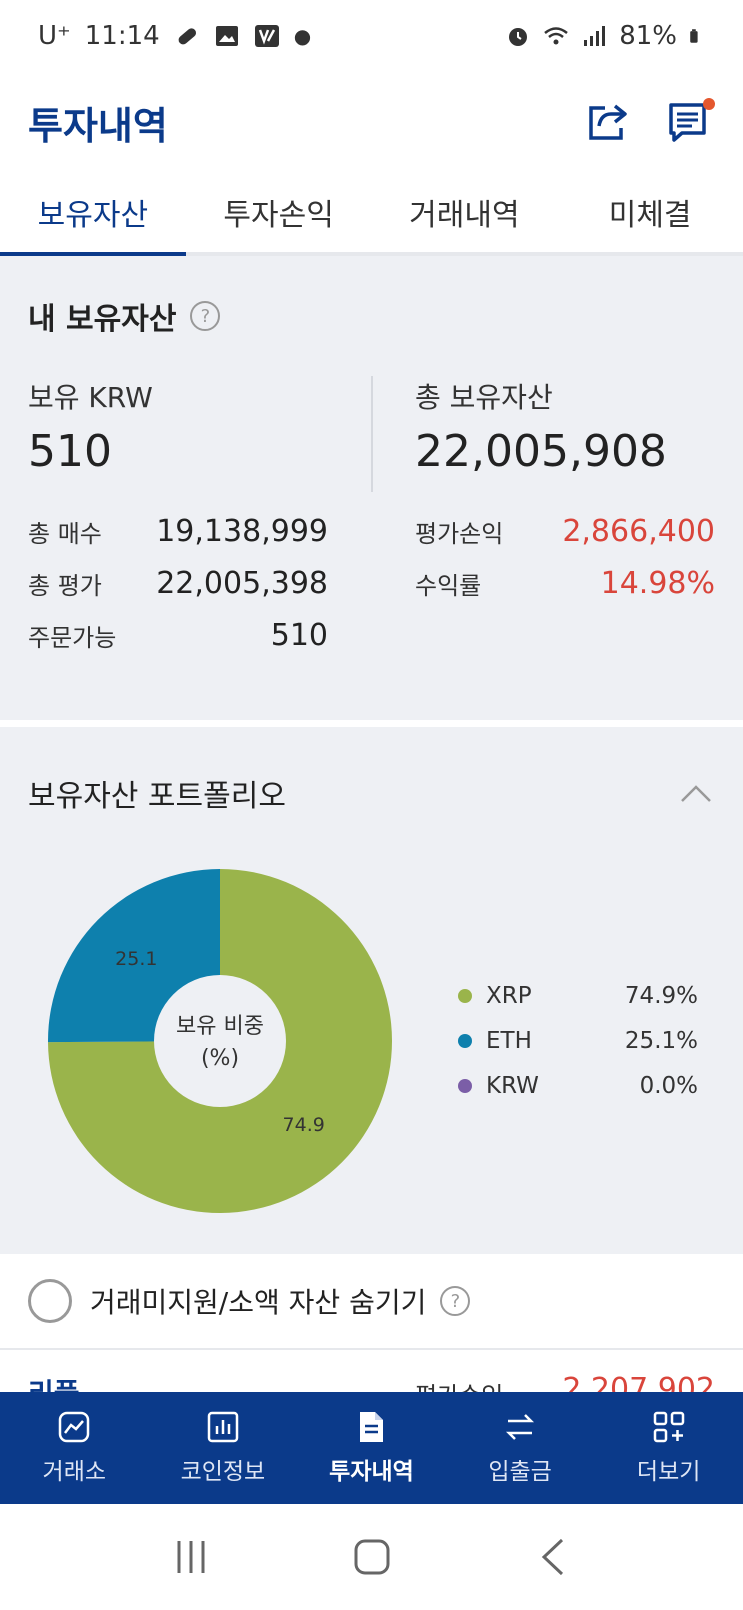 The width and height of the screenshot is (743, 1610). What do you see at coordinates (459, 534) in the screenshot?
I see `eval-pl-label: 평가손익` at bounding box center [459, 534].